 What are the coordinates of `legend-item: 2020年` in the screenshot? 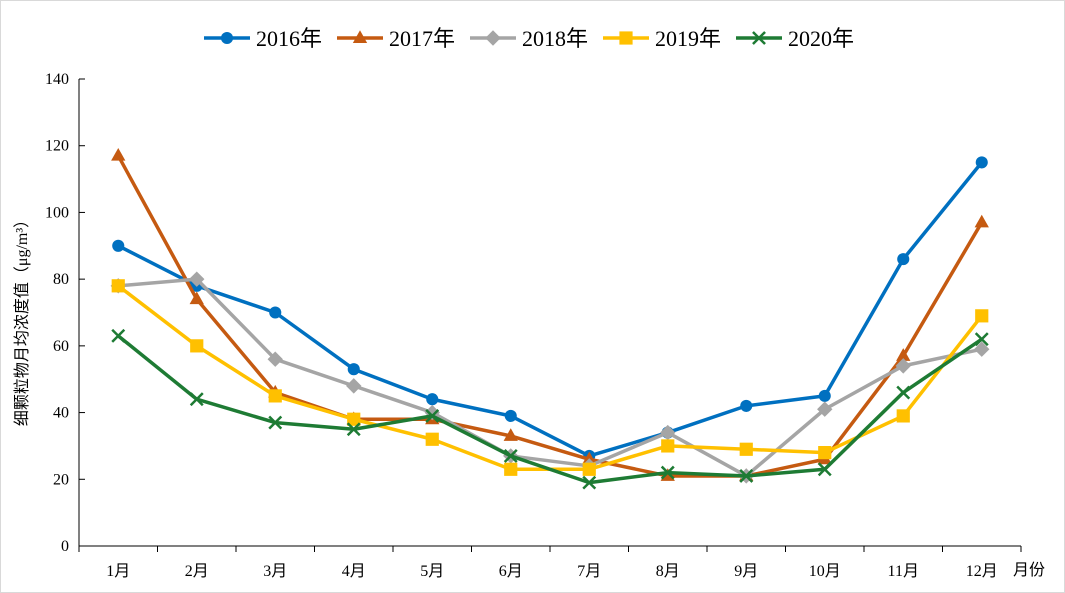 It's located at (795, 38).